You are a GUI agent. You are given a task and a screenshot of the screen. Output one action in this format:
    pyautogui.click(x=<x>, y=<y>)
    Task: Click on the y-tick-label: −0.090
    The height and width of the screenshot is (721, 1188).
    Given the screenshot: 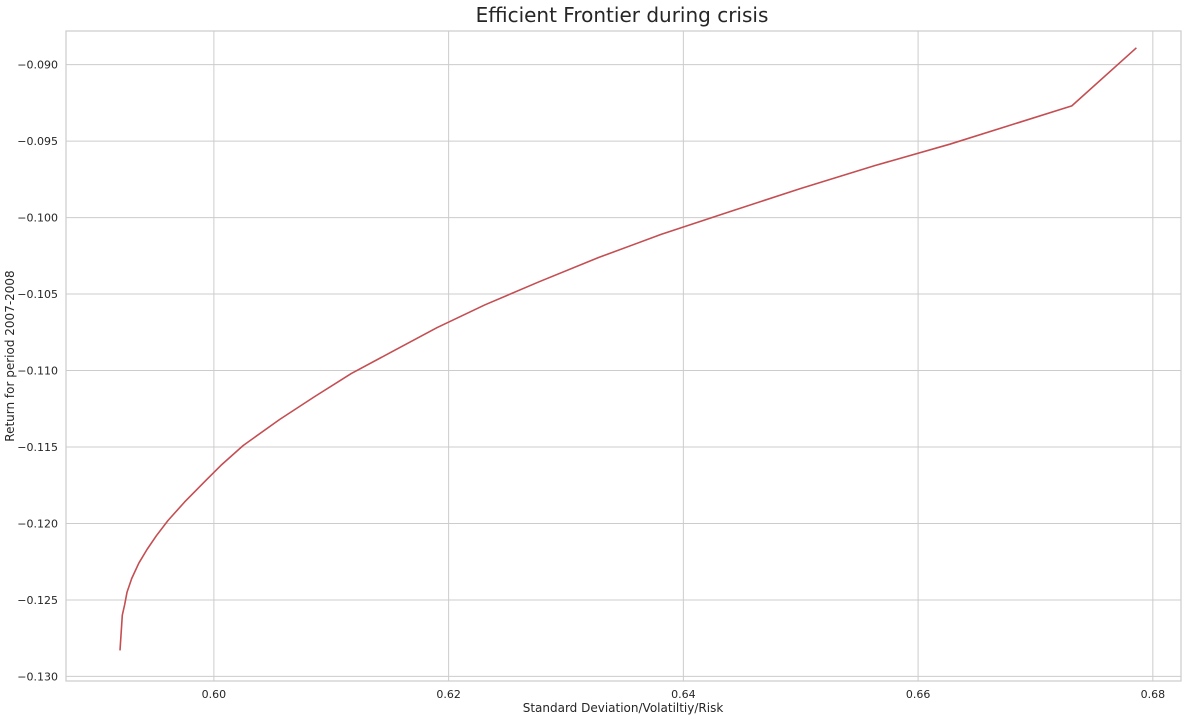 What is the action you would take?
    pyautogui.click(x=37, y=65)
    